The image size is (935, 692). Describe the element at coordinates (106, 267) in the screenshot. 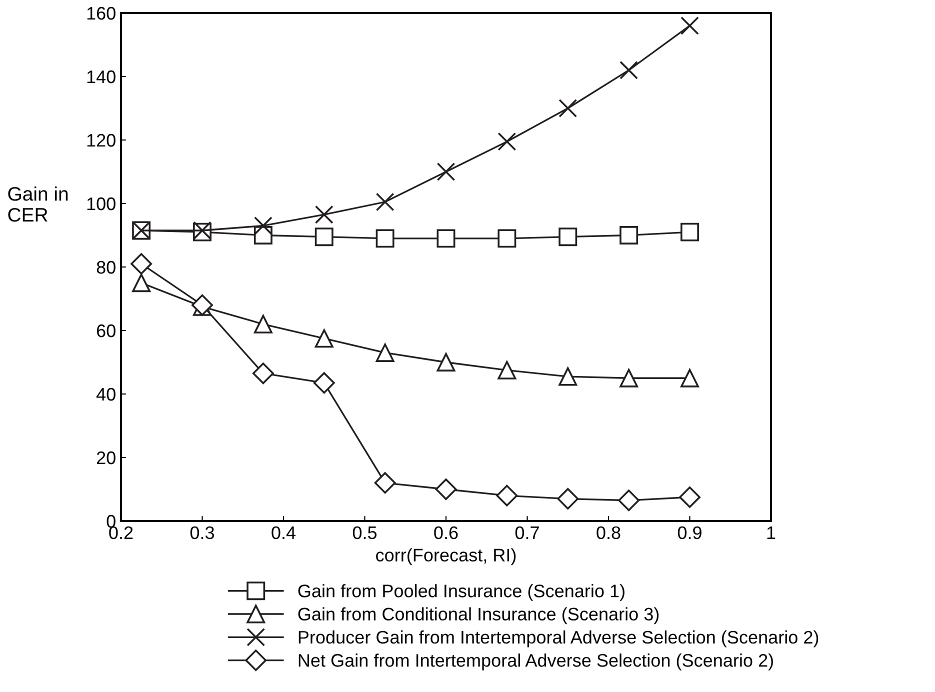

I see `y-tick-label: 80` at that location.